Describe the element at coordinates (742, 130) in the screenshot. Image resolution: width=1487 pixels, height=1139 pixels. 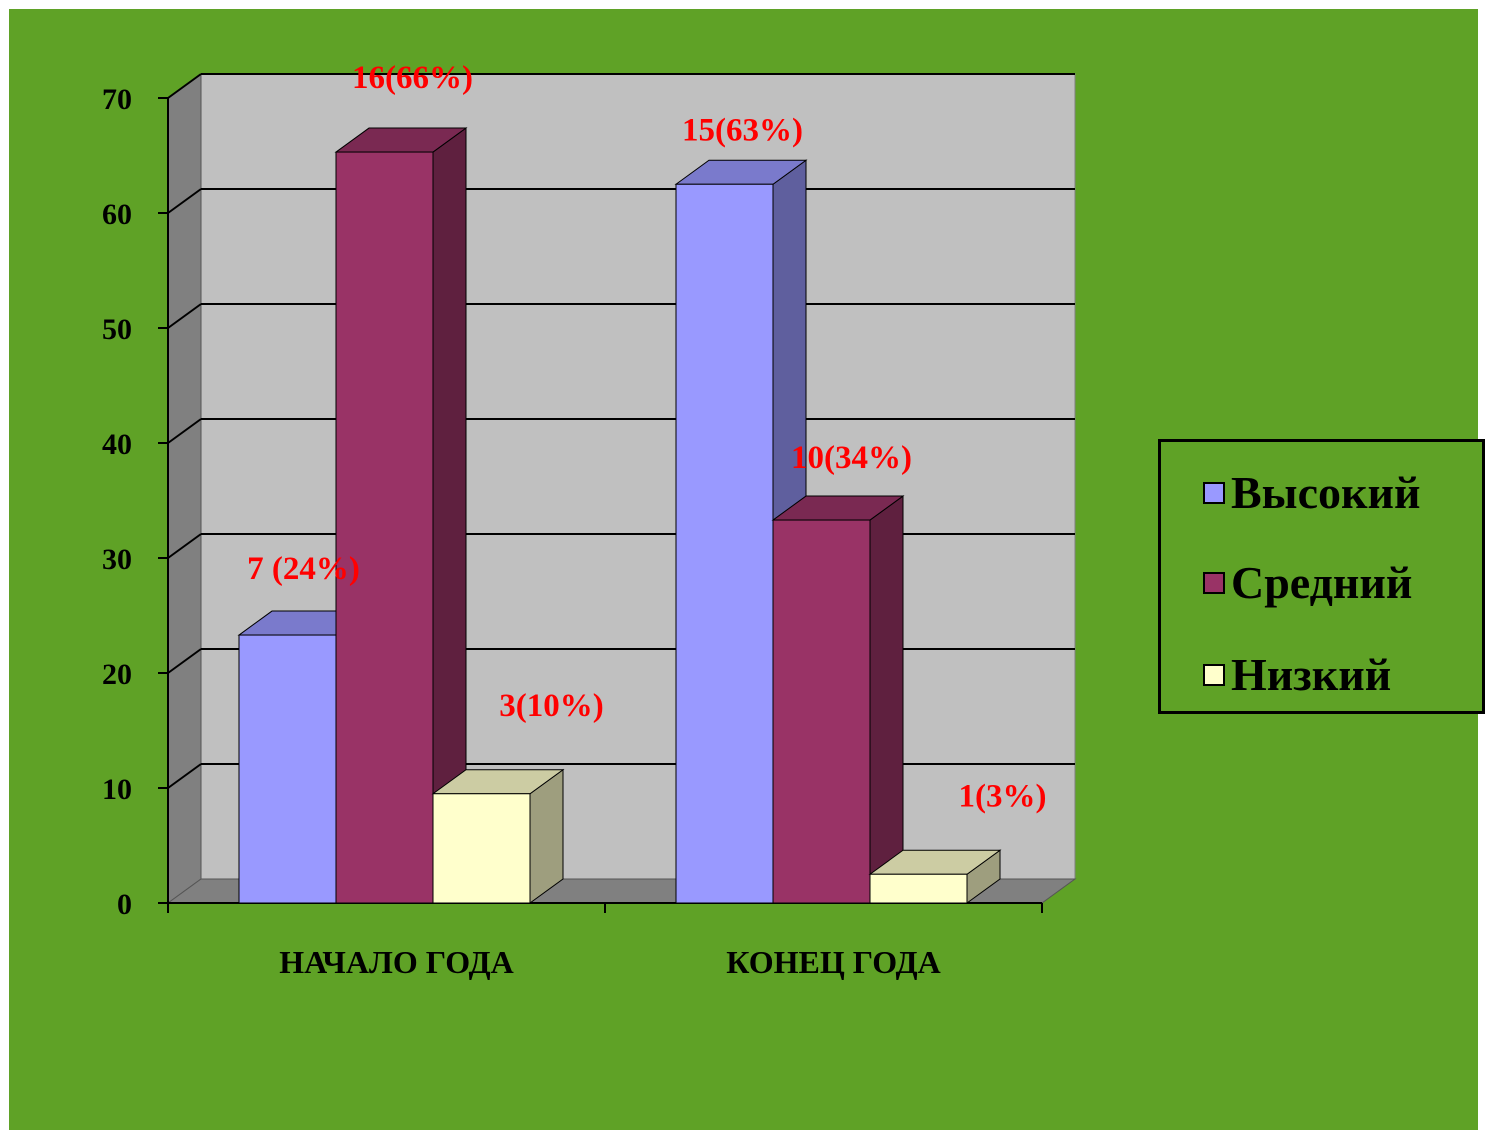
I see `data-label: 15(63%)` at that location.